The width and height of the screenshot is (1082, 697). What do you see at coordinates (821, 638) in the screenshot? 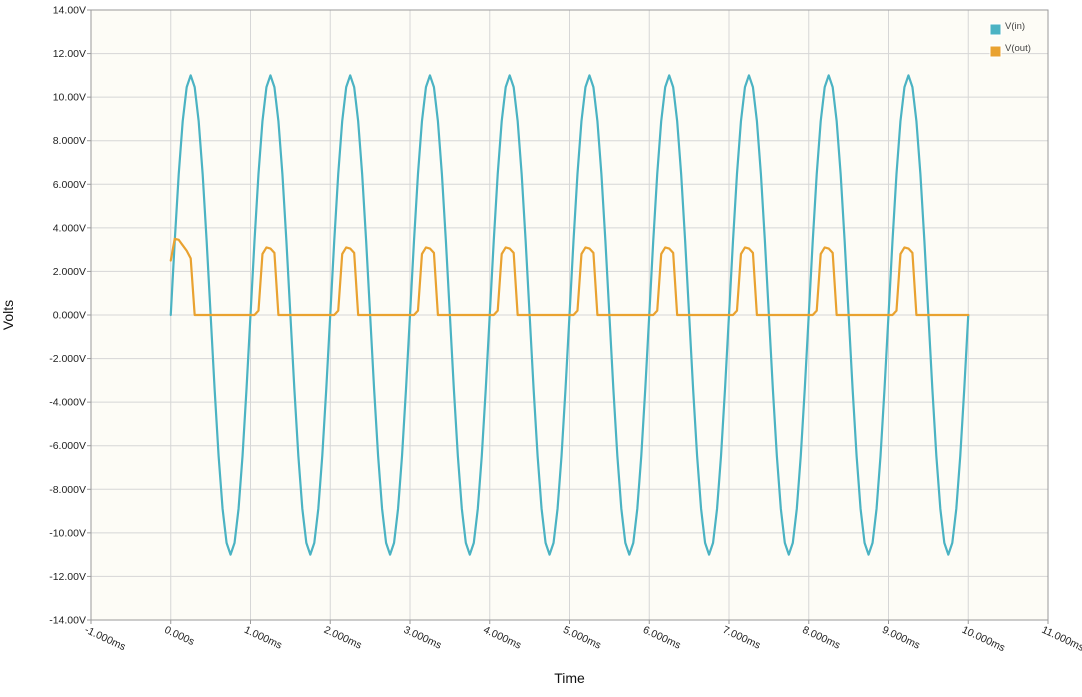
I see `x-tick-label: 8.000ms` at bounding box center [821, 638].